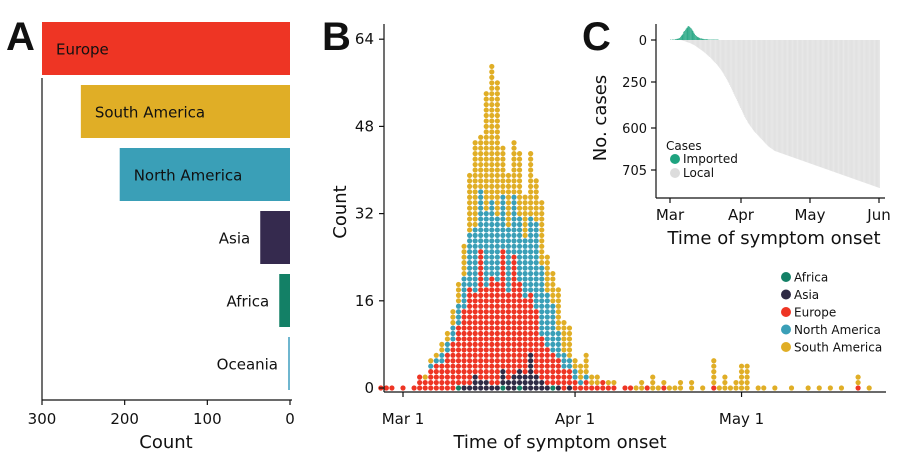 The image size is (900, 459). I want to click on panel-letter-b: B, so click(336, 37).